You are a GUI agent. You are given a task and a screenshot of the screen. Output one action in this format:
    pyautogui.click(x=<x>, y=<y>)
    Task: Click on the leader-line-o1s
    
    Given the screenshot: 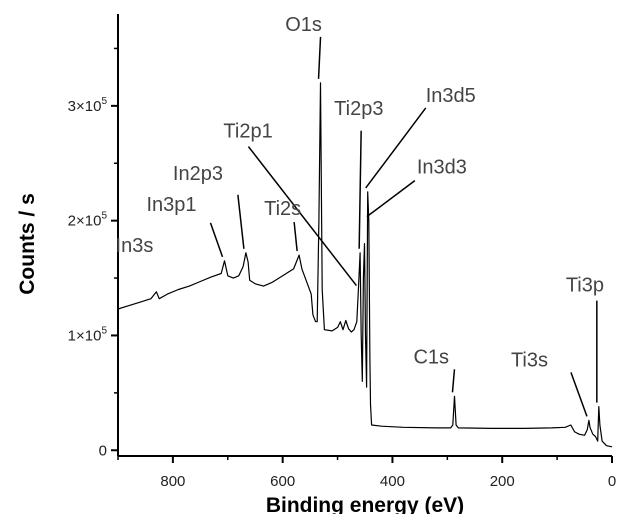 What is the action you would take?
    pyautogui.click(x=319, y=57)
    